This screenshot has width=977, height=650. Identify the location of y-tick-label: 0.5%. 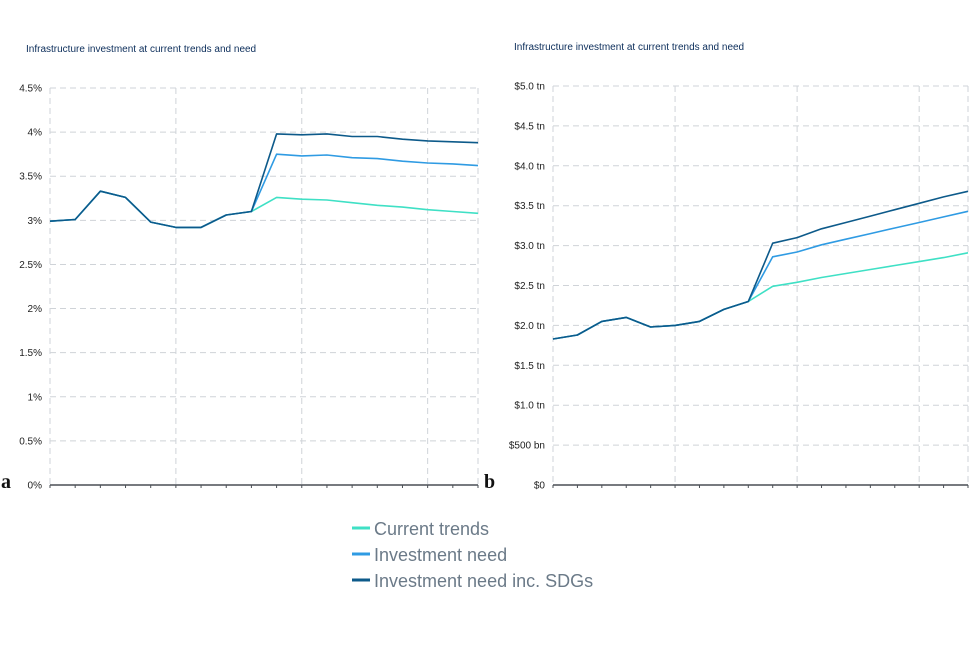
(30, 441).